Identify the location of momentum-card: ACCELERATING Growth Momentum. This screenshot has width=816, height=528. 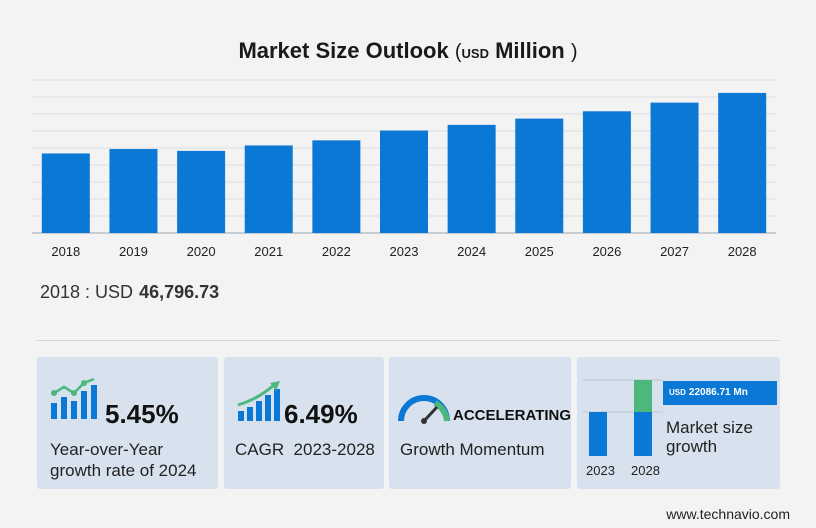
(480, 423).